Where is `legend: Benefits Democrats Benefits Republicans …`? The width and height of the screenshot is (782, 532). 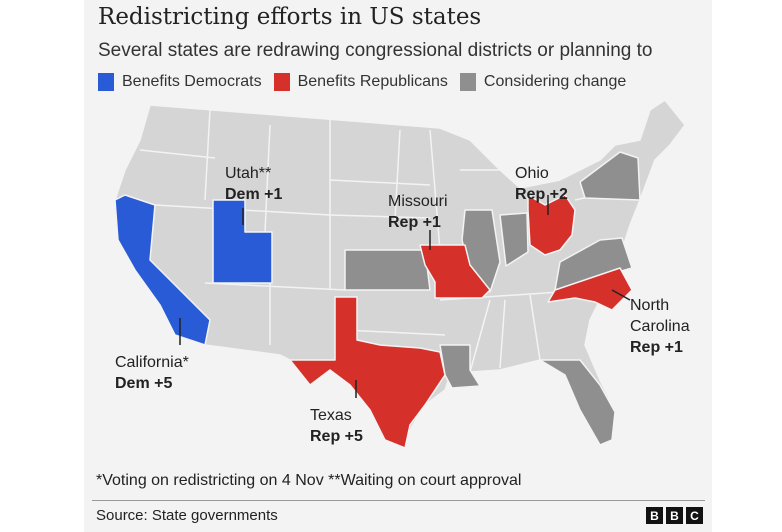 legend: Benefits Democrats Benefits Republicans … is located at coordinates (362, 82).